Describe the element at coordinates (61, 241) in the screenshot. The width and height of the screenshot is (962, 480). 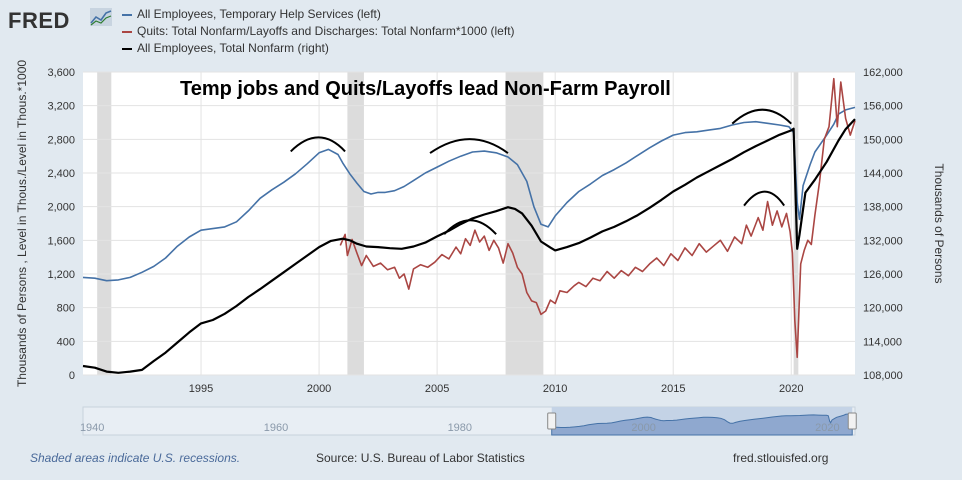
I see `y-left-tick-label: 1,600` at that location.